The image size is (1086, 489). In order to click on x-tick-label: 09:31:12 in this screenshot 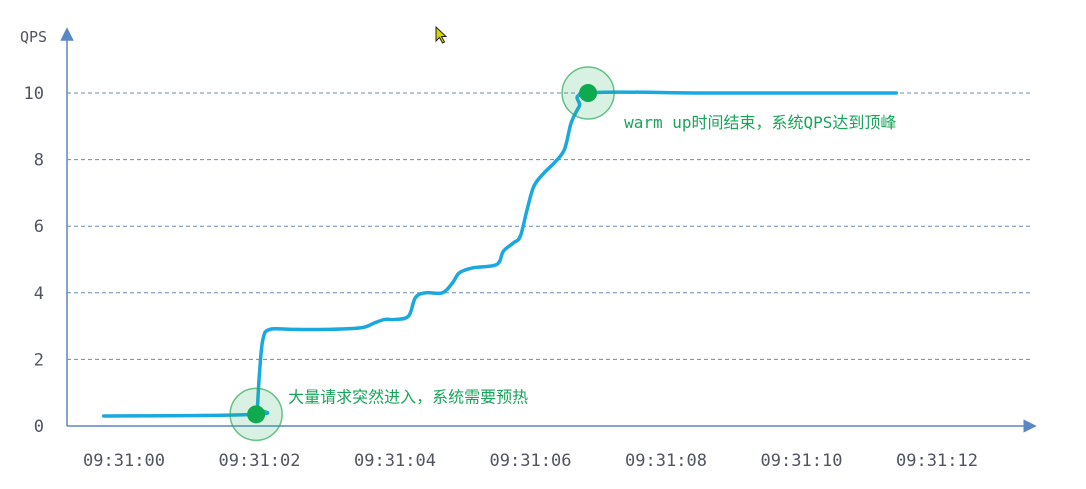, I will do `click(937, 461)`.